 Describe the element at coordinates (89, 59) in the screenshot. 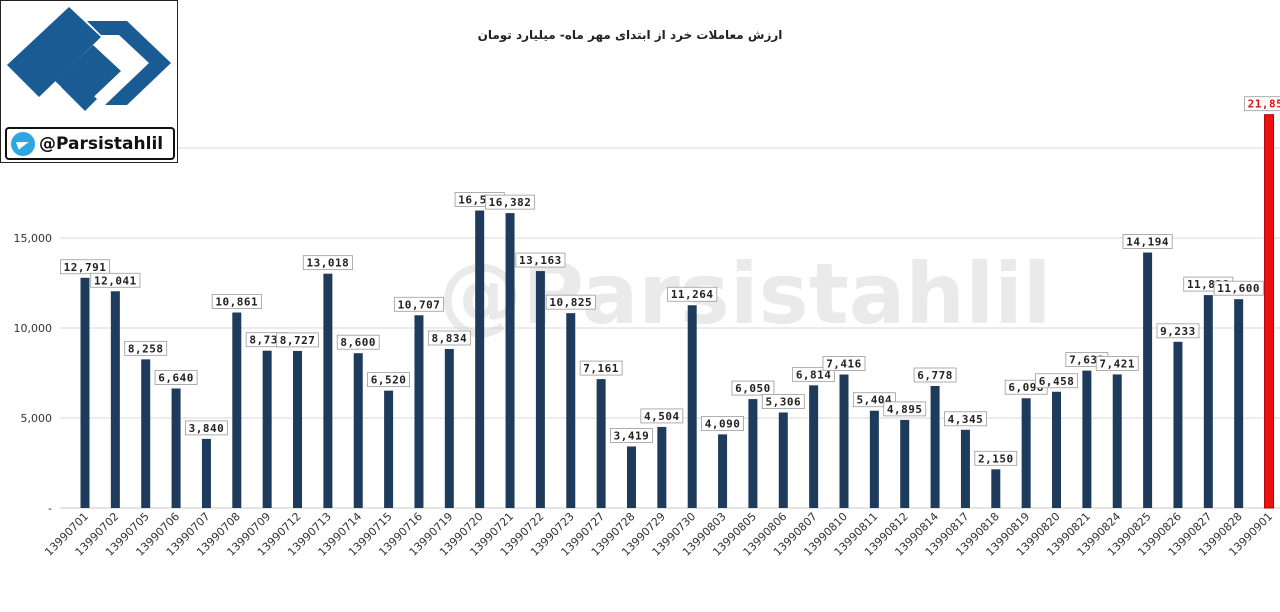

I see `parsistahlil-logo-icon` at that location.